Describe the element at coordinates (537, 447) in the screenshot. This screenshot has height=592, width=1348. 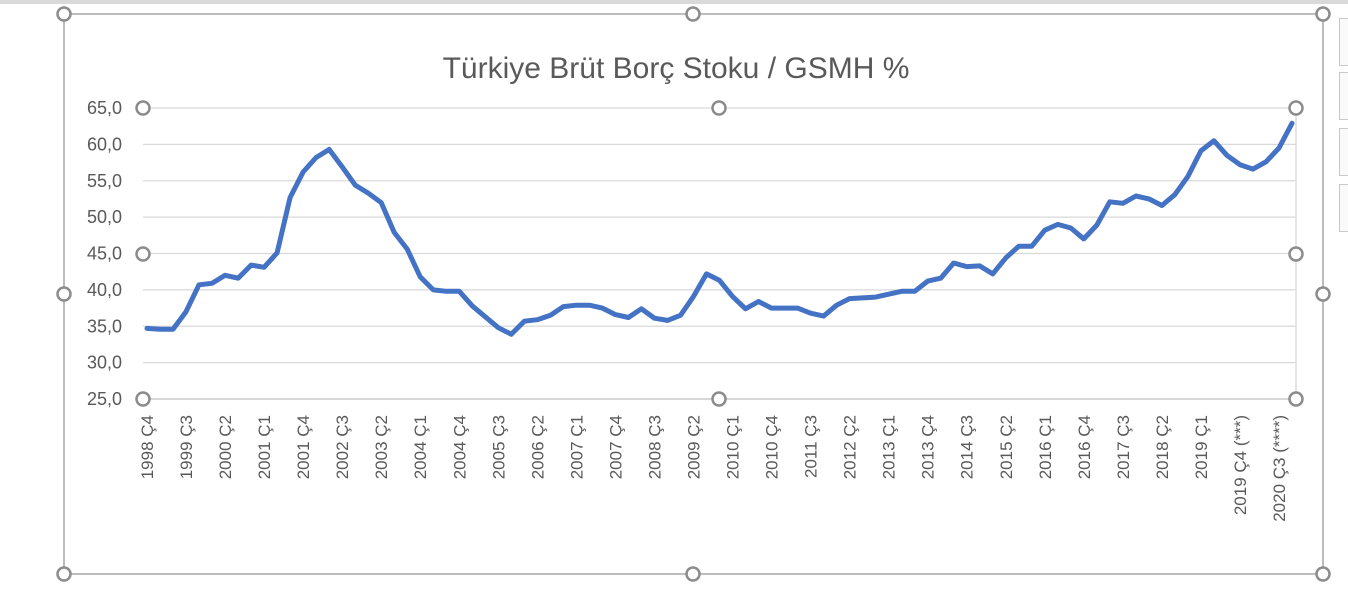
I see `x-tick-label: 2006 Ç2` at that location.